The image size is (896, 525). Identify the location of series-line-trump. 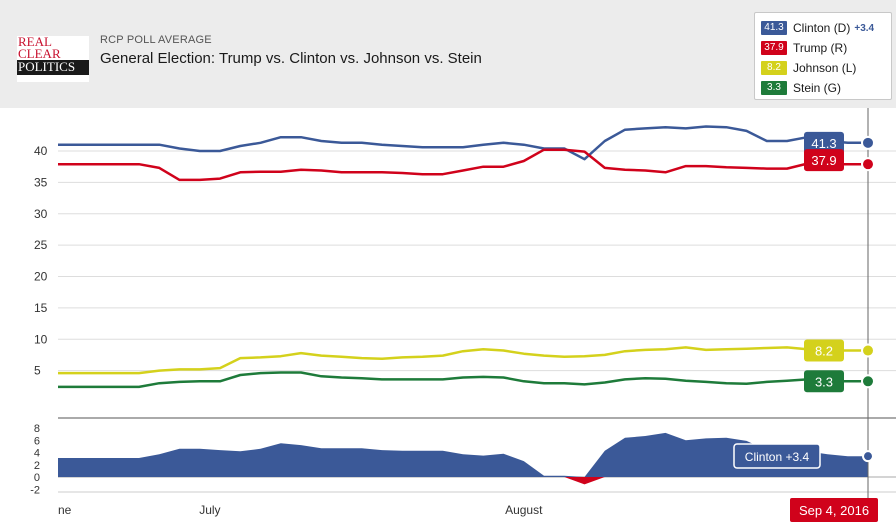
(463, 165).